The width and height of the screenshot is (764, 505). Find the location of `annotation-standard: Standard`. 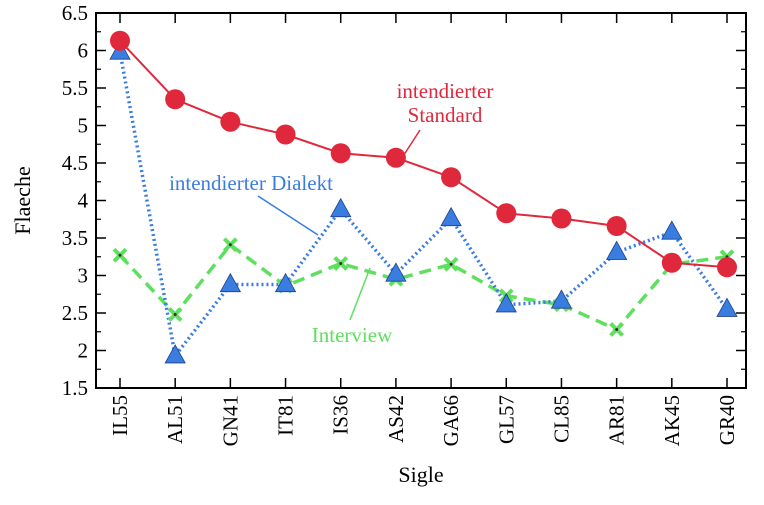

annotation-standard: Standard is located at coordinates (445, 115).